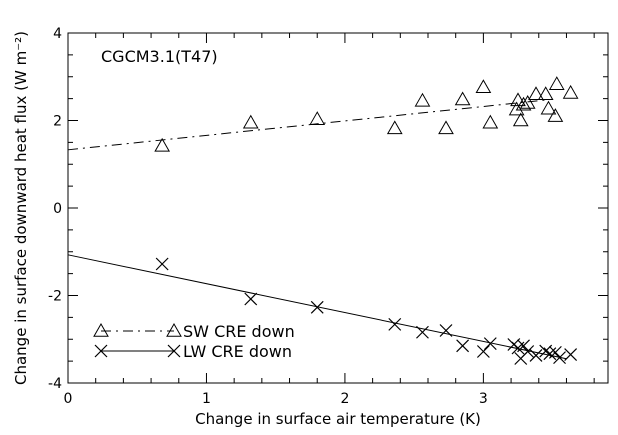 This screenshot has width=618, height=435. Describe the element at coordinates (483, 399) in the screenshot. I see `x-tick-label: 3` at that location.